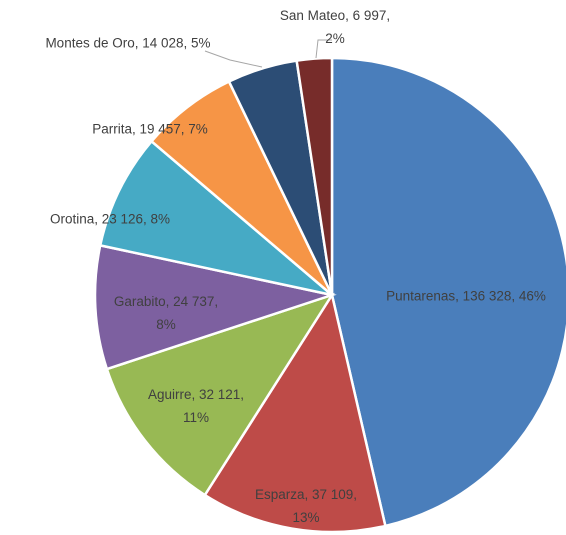 The height and width of the screenshot is (535, 566). I want to click on data-label: 2%, so click(335, 38).